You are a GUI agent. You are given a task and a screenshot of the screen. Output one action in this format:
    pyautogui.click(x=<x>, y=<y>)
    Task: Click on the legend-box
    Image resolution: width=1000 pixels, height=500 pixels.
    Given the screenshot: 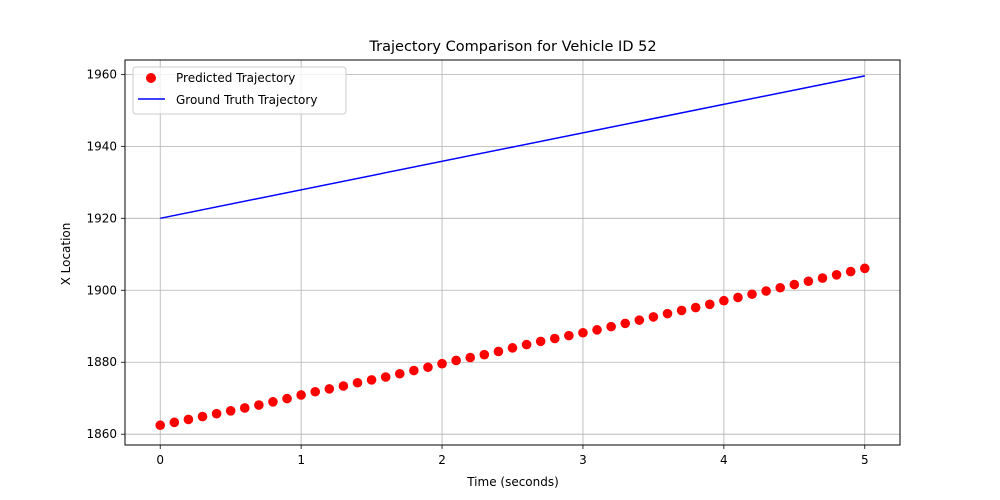 What is the action you would take?
    pyautogui.click(x=239, y=90)
    